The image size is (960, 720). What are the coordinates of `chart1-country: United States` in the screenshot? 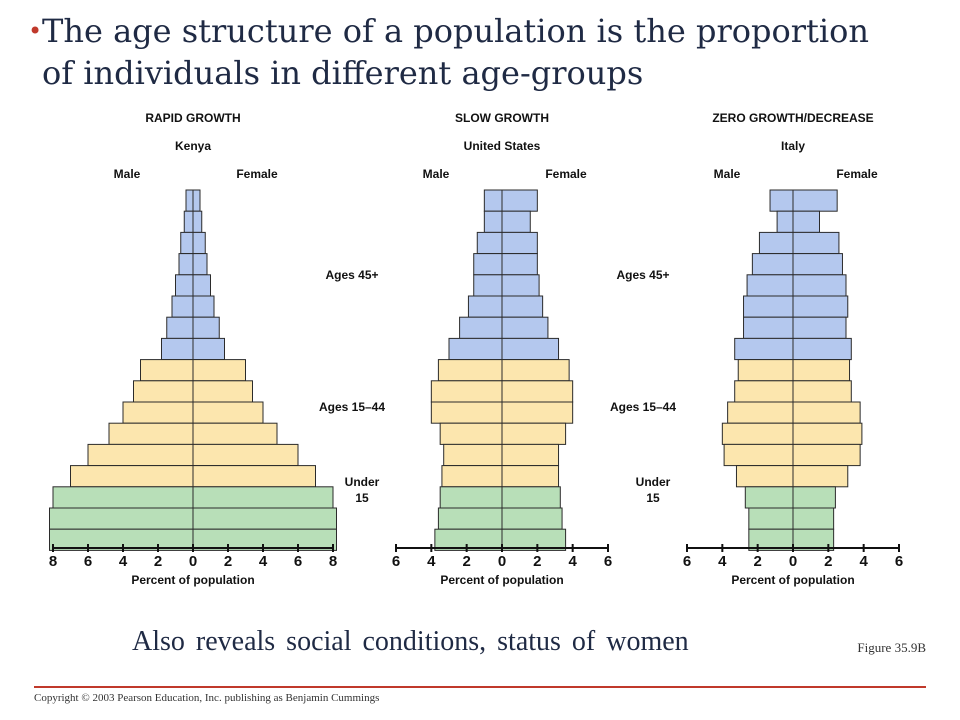 It's located at (502, 146).